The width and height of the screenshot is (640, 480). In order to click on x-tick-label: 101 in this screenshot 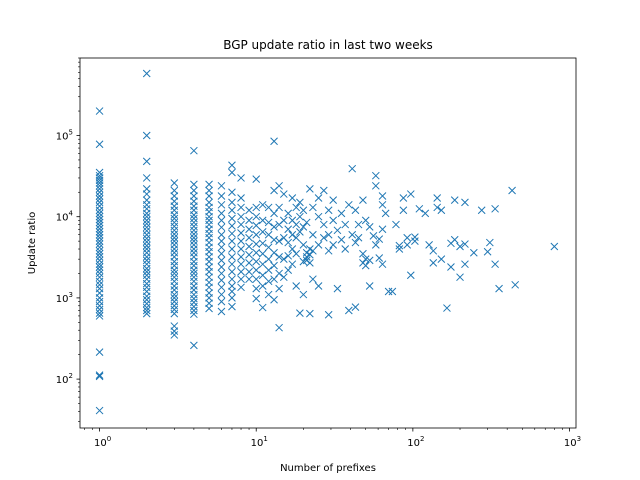, I will do `click(259, 442)`.